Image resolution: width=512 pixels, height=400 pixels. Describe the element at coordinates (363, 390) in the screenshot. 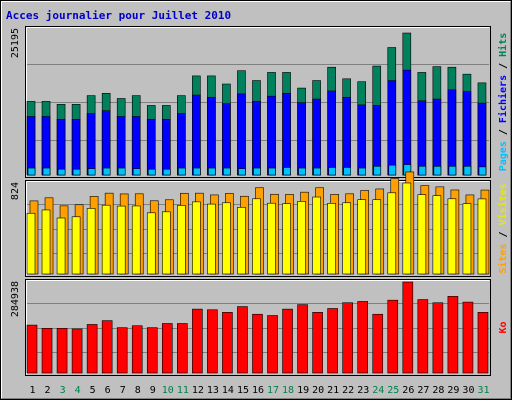

I see `x-tick-label: 23` at that location.